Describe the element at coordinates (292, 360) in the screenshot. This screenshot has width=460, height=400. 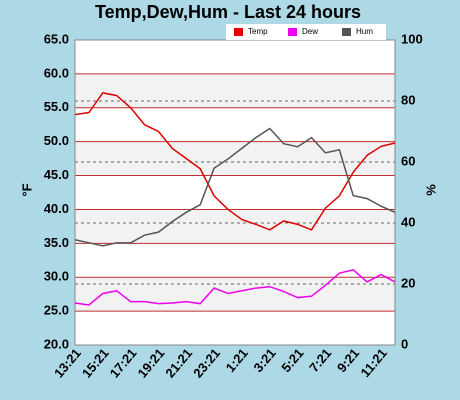
I see `x-tick-label: 5:21` at that location.